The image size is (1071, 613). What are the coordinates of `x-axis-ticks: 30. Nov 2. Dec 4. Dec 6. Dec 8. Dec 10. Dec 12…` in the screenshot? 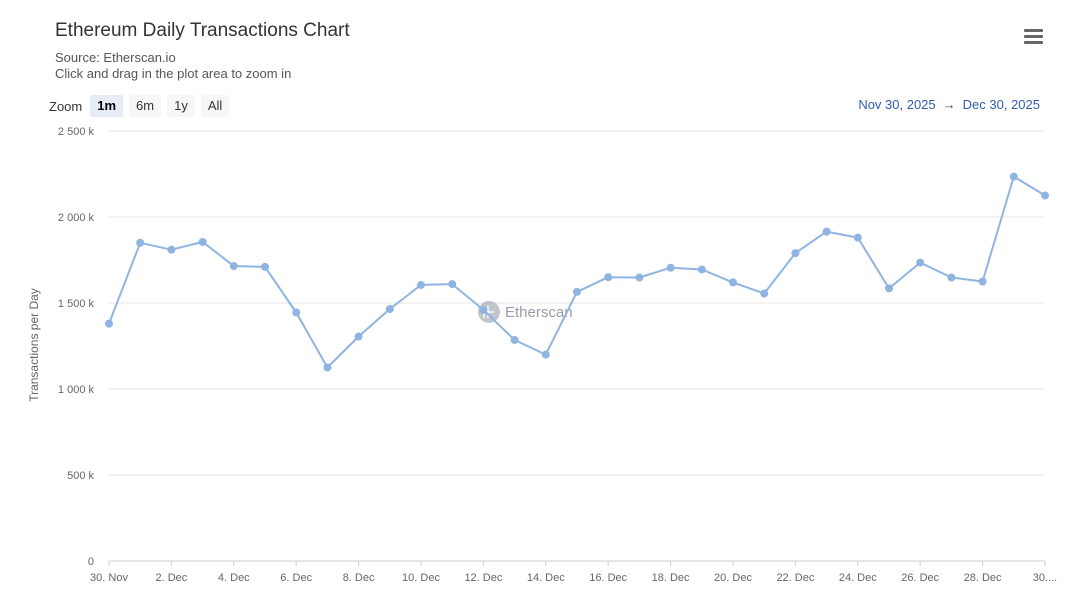 It's located at (573, 572).